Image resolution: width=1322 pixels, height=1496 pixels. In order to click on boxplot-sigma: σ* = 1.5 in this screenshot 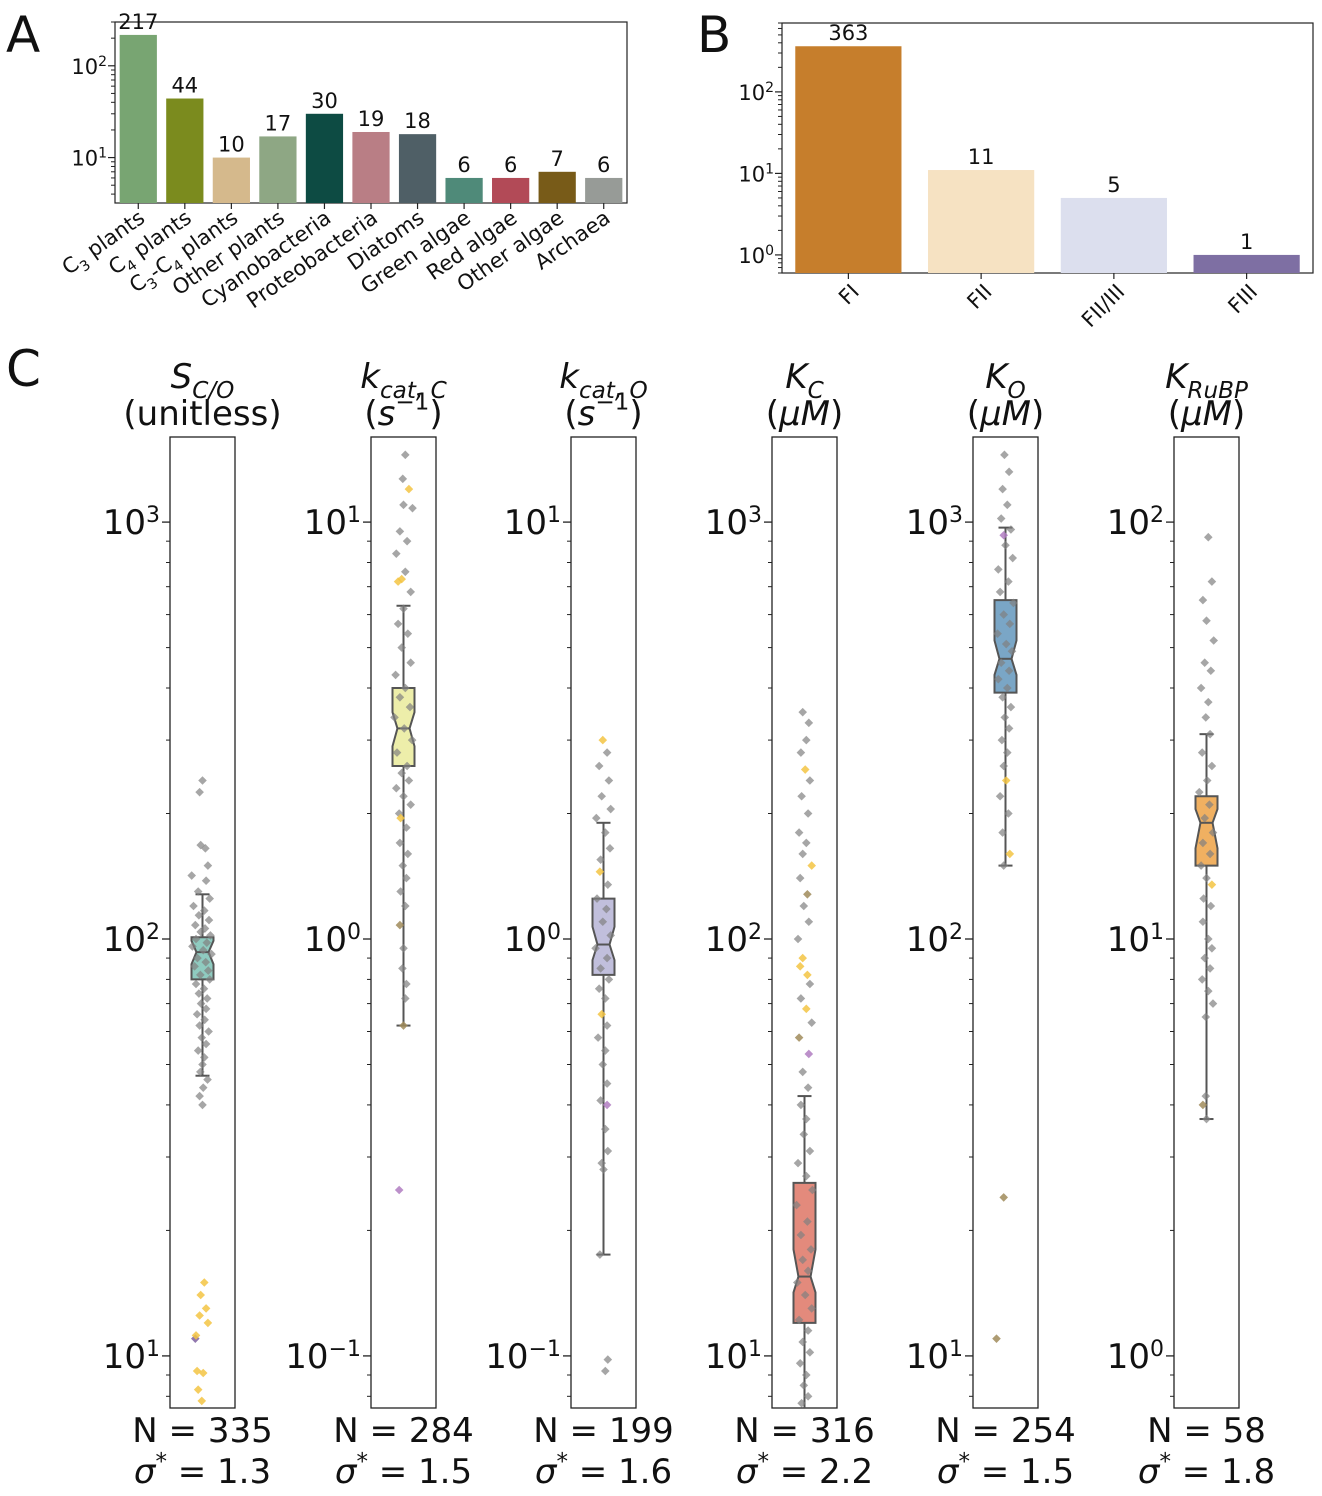, I will do `click(403, 1470)`.